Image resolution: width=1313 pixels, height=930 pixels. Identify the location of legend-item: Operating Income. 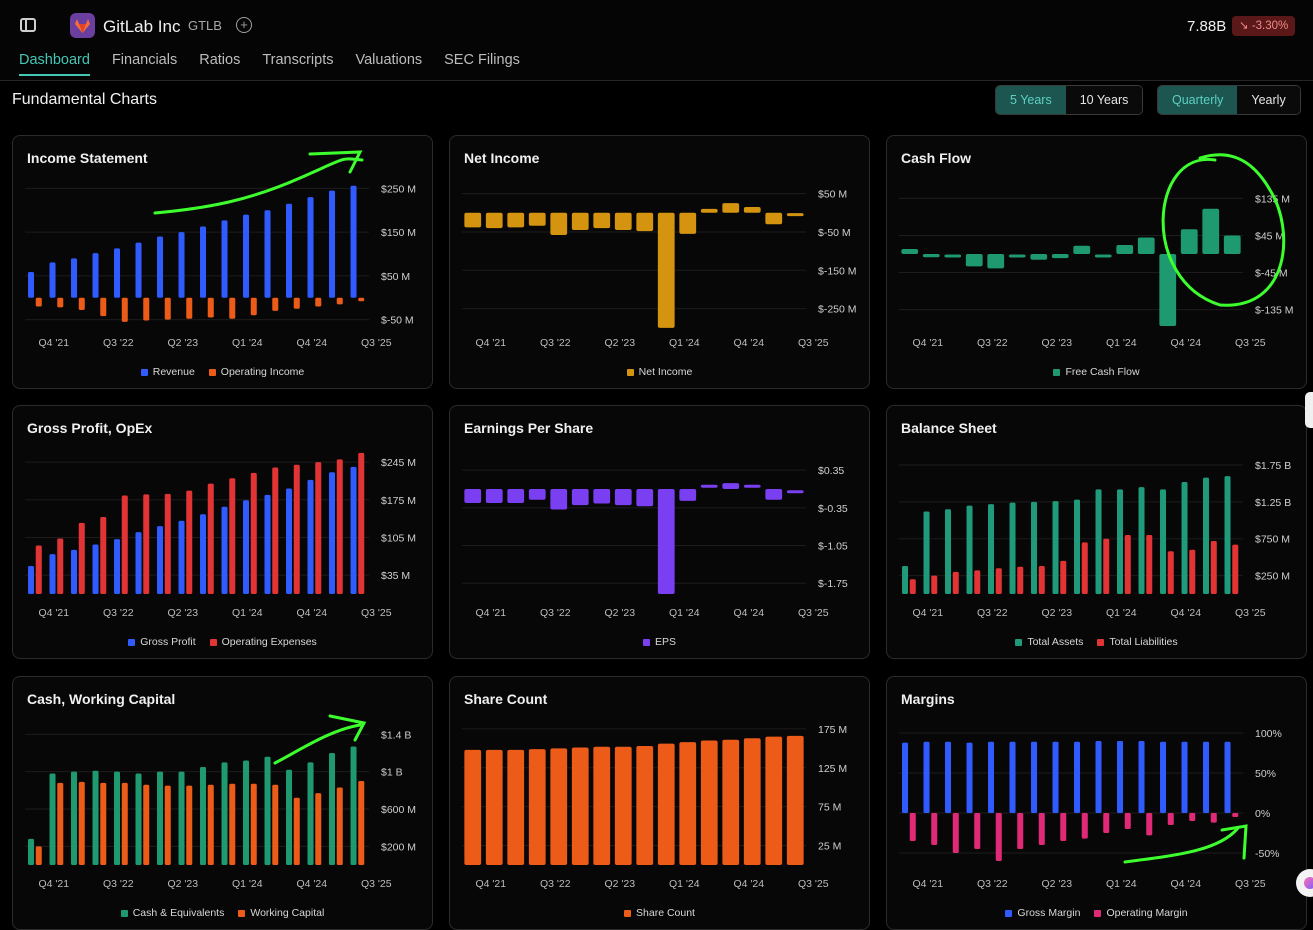
(256, 372).